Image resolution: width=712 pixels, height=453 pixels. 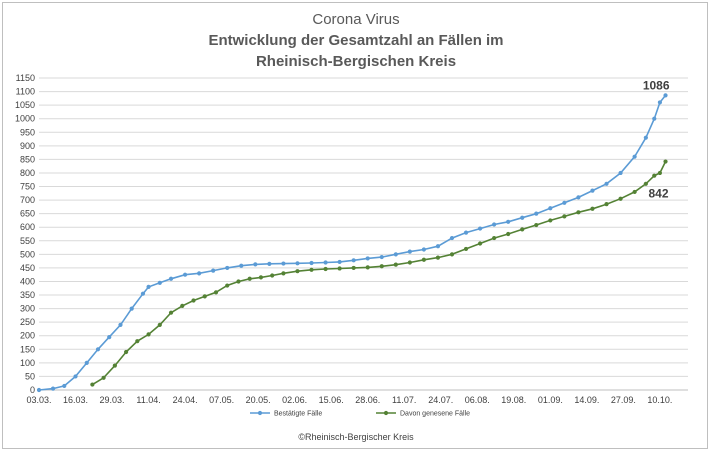 What do you see at coordinates (435, 414) in the screenshot?
I see `legend-label-2: Davon genesene Fälle` at bounding box center [435, 414].